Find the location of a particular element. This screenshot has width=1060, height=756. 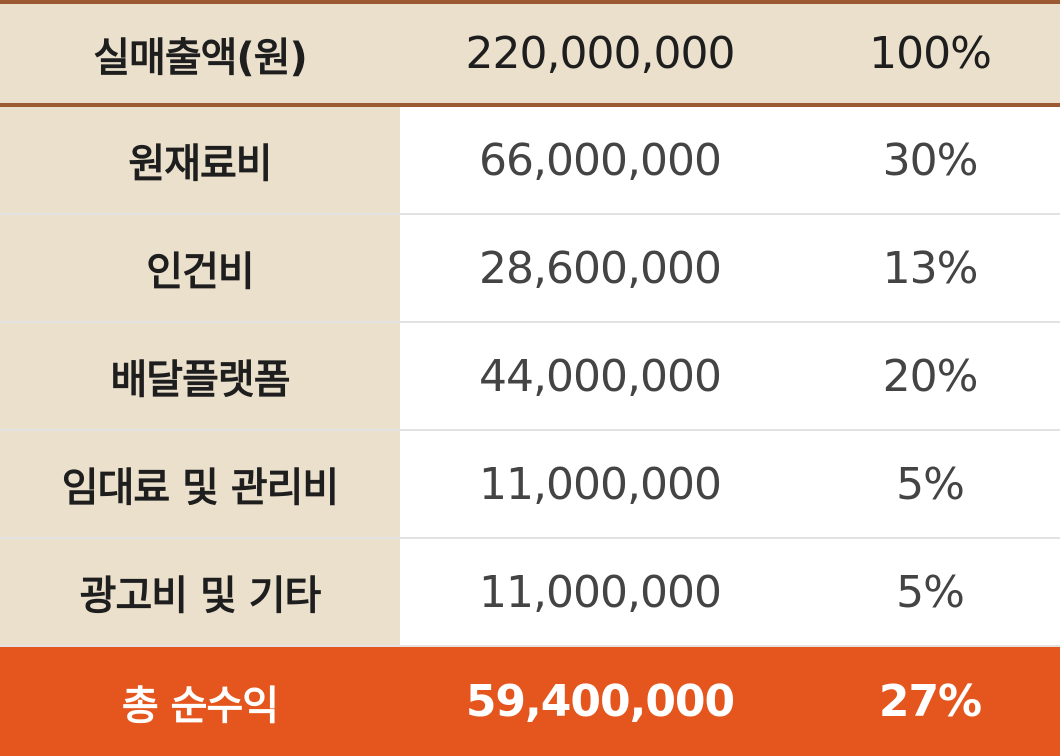

footer-cell: 총 순수익 is located at coordinates (200, 705).